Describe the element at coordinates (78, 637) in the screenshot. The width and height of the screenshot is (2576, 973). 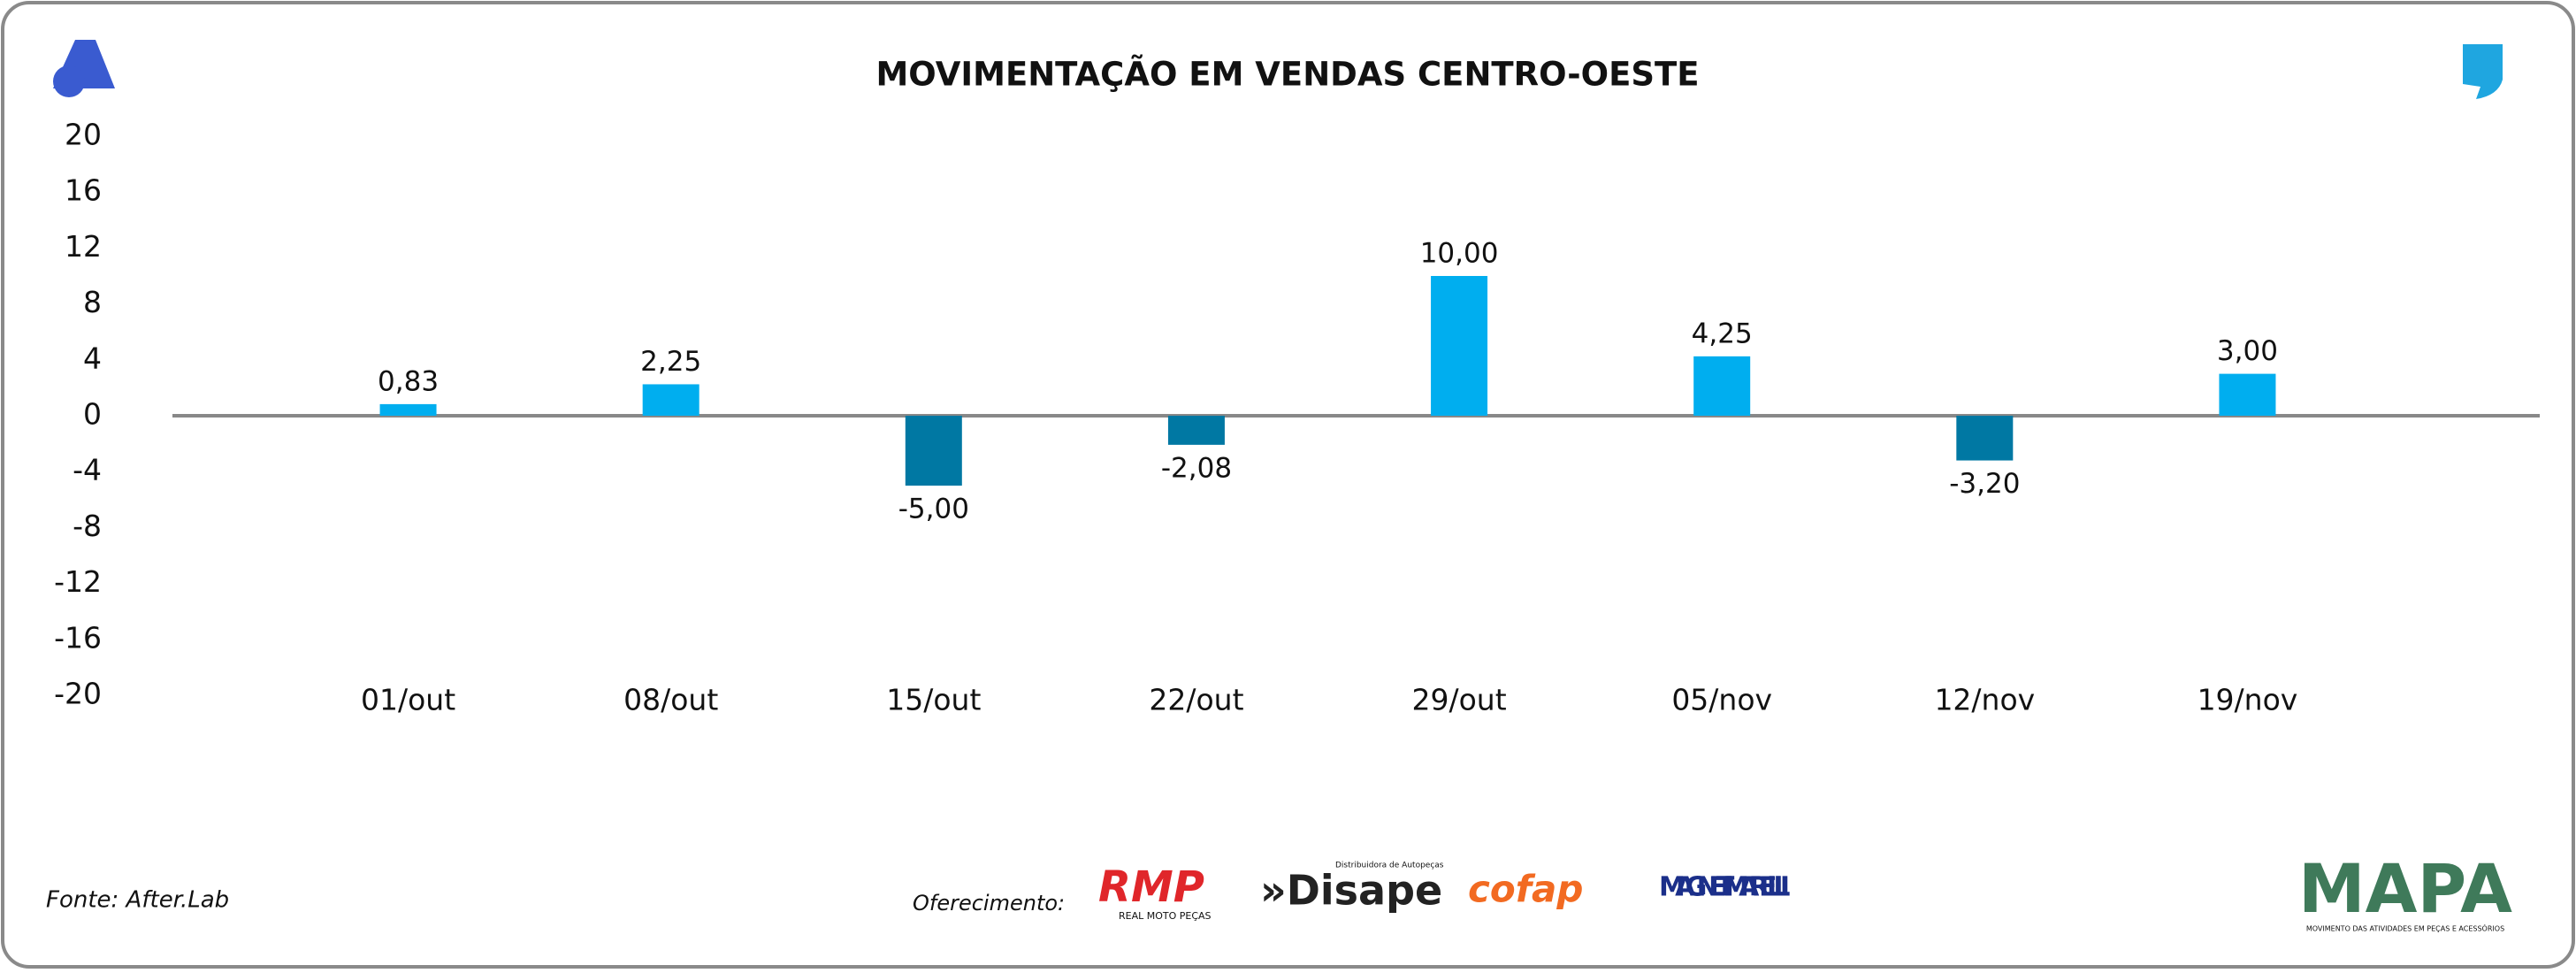
I see `y-tick-label: -16` at that location.